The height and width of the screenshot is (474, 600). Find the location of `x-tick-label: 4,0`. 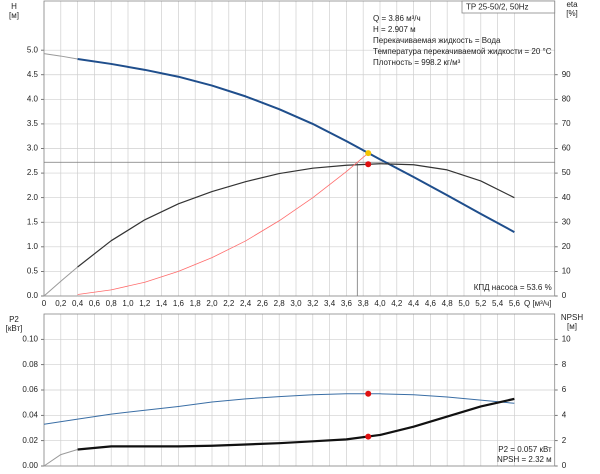

x-tick-label: 4,0 is located at coordinates (380, 303).